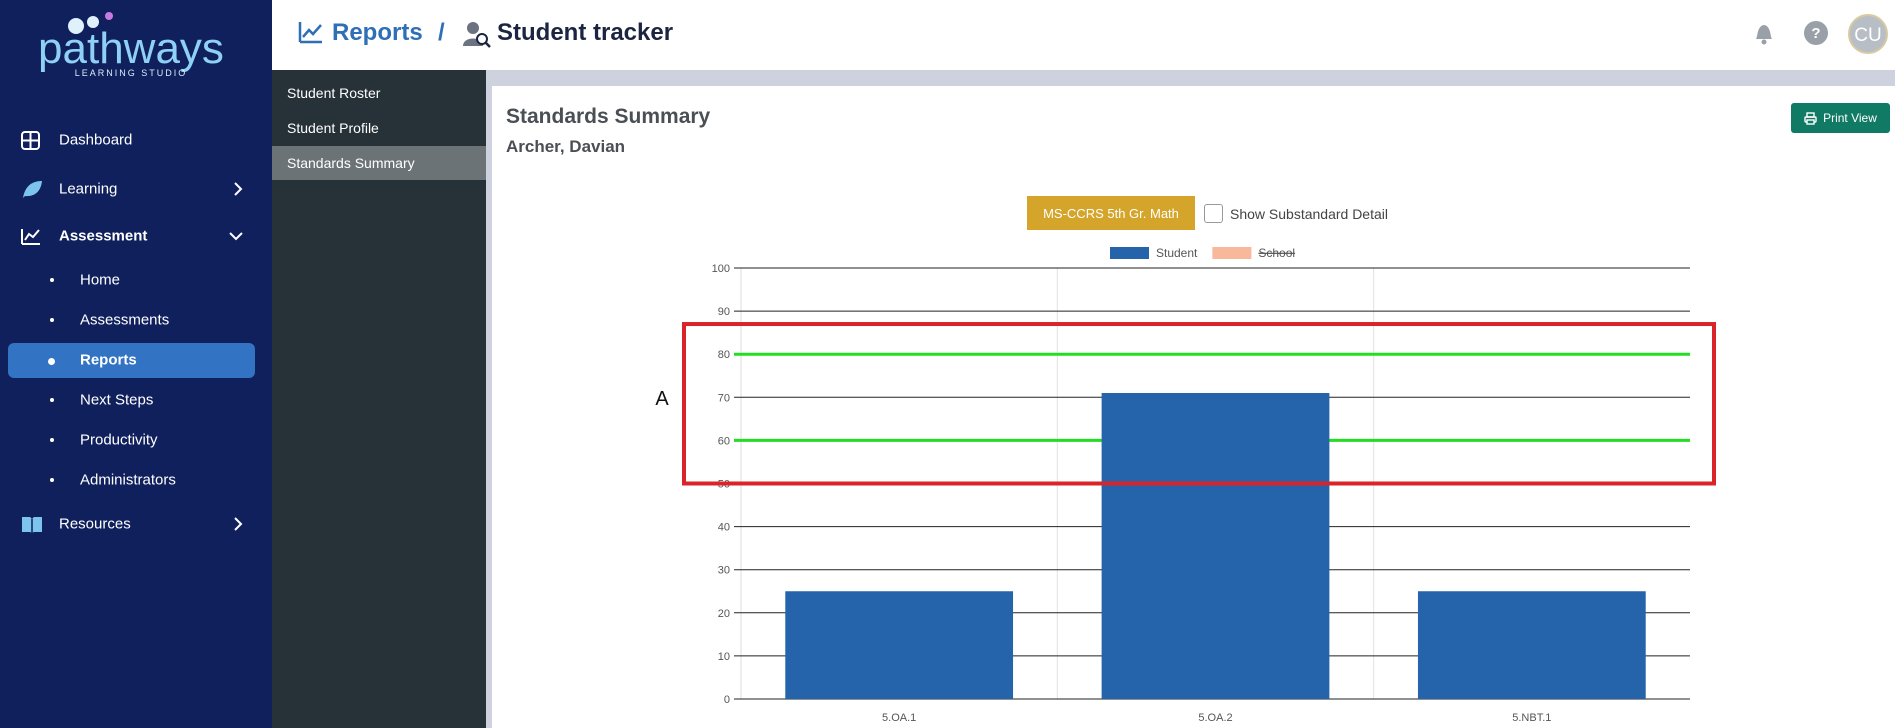 The height and width of the screenshot is (728, 1895). What do you see at coordinates (608, 116) in the screenshot?
I see `panel-title: Standards Summary` at bounding box center [608, 116].